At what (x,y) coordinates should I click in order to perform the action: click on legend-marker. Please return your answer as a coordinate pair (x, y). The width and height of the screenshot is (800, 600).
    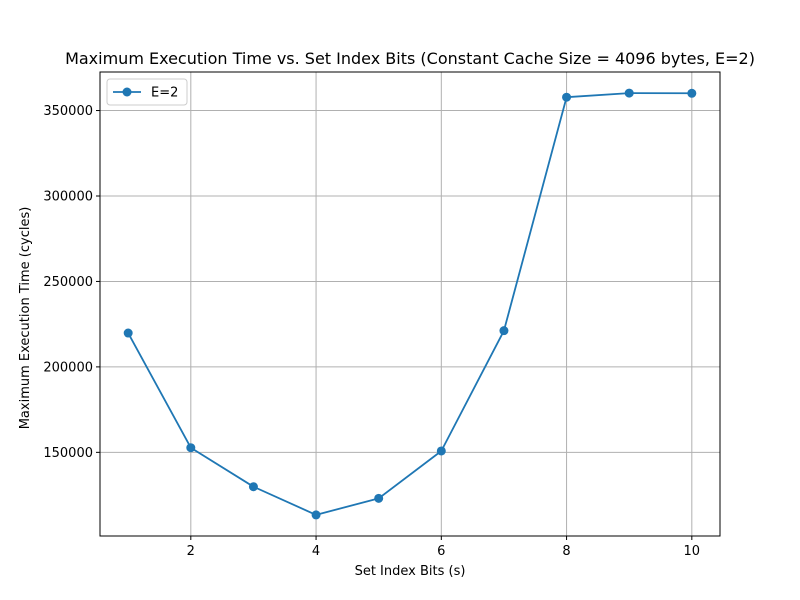
    Looking at the image, I should click on (127, 92).